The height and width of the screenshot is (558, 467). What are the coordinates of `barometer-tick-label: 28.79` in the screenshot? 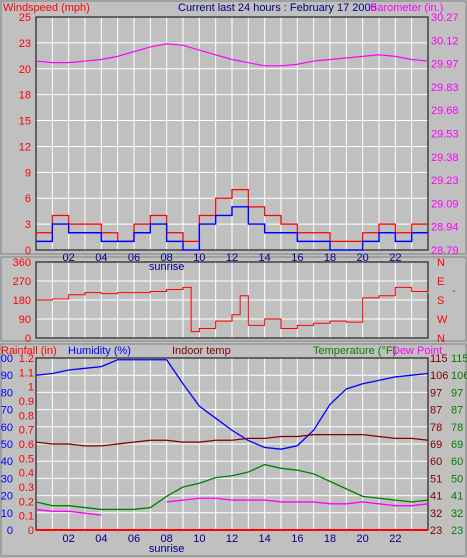 It's located at (445, 251).